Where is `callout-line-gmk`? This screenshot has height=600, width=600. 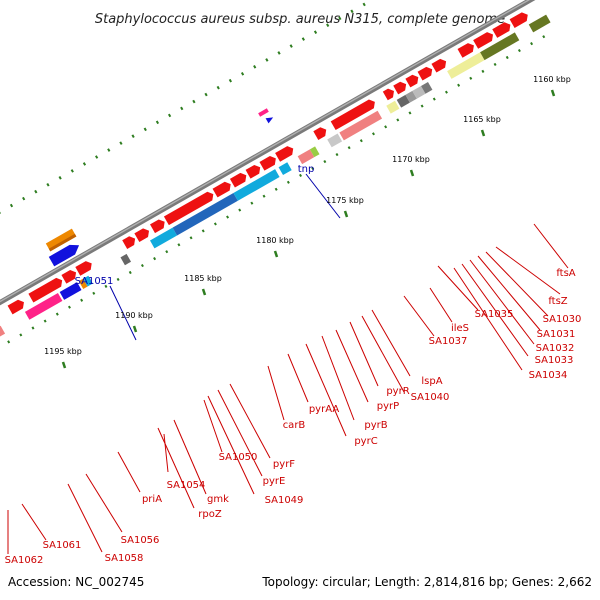 callout-line-gmk is located at coordinates (190, 457).